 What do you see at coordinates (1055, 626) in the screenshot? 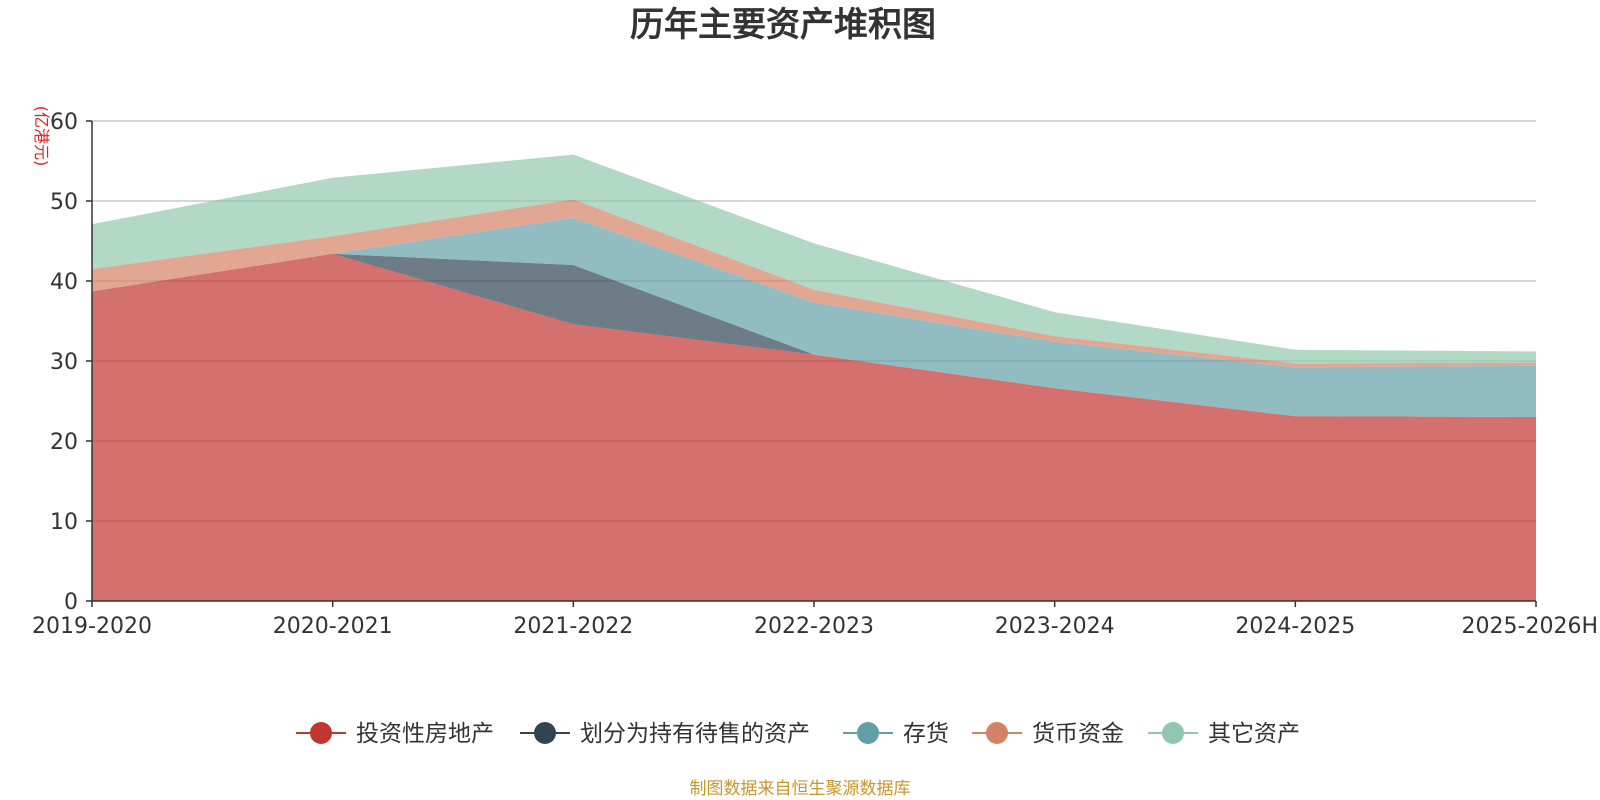
I see `x-tick-label-5: 2023-2024` at bounding box center [1055, 626].